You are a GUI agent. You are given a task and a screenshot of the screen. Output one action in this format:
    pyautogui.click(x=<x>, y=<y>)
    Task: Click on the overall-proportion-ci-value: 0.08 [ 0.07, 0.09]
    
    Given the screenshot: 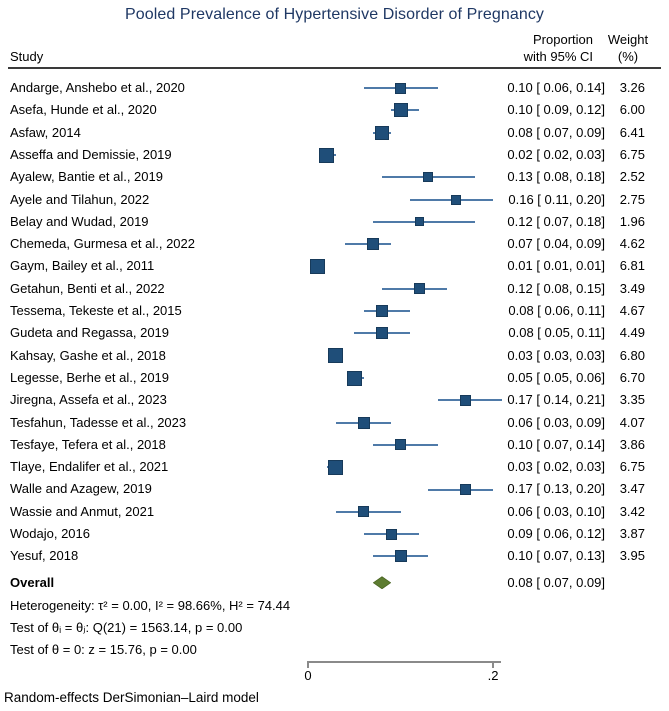 What is the action you would take?
    pyautogui.click(x=556, y=582)
    